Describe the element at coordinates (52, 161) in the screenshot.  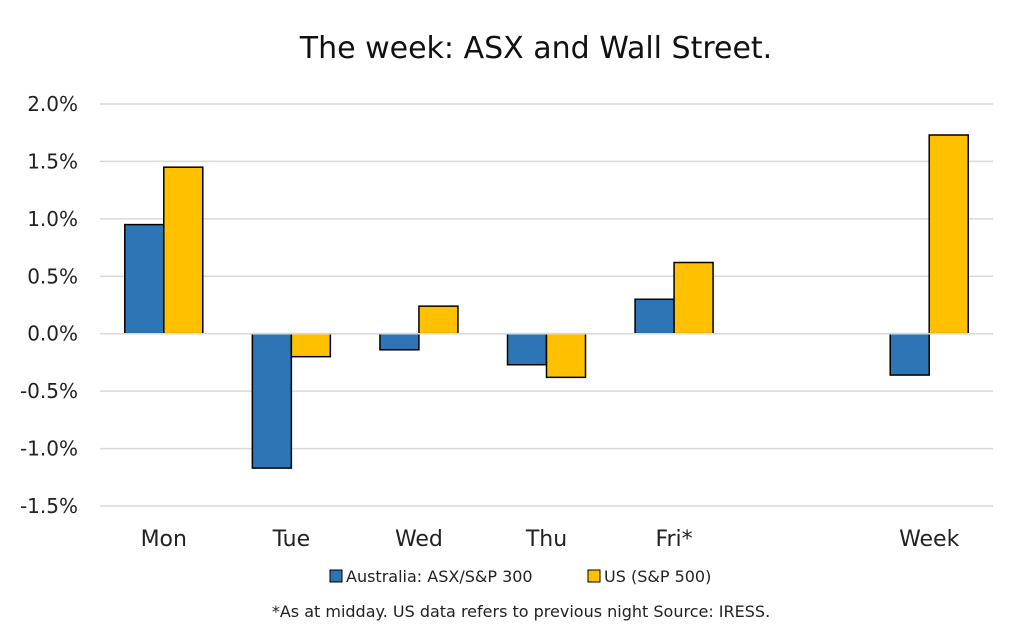
I see `y-tick-label: 1.5%` at that location.